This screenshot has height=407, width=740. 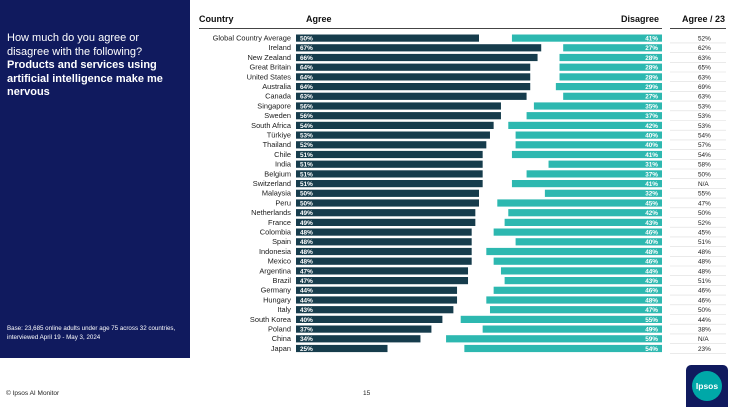 What do you see at coordinates (281, 241) in the screenshot?
I see `country-label: Spain` at bounding box center [281, 241].